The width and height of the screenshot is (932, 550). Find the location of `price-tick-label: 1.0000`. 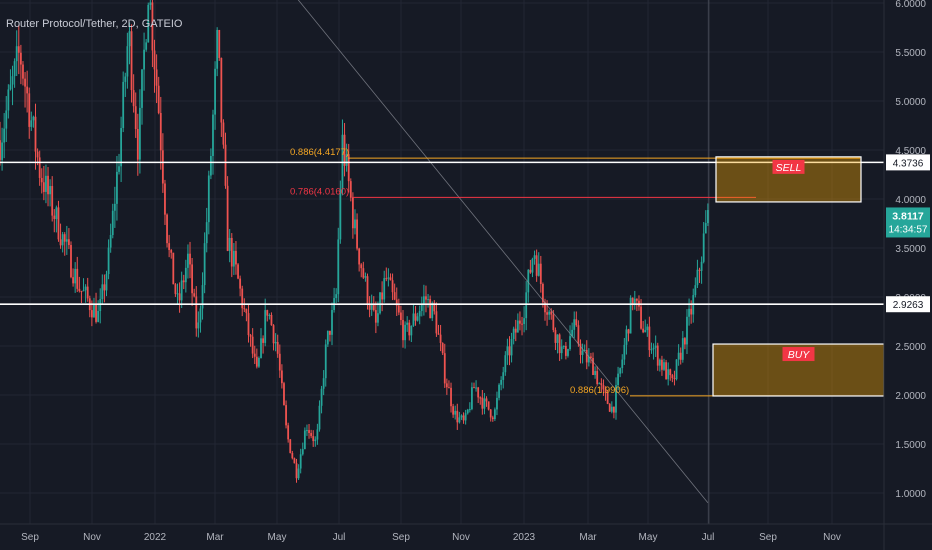

price-tick-label: 1.0000 is located at coordinates (910, 494).